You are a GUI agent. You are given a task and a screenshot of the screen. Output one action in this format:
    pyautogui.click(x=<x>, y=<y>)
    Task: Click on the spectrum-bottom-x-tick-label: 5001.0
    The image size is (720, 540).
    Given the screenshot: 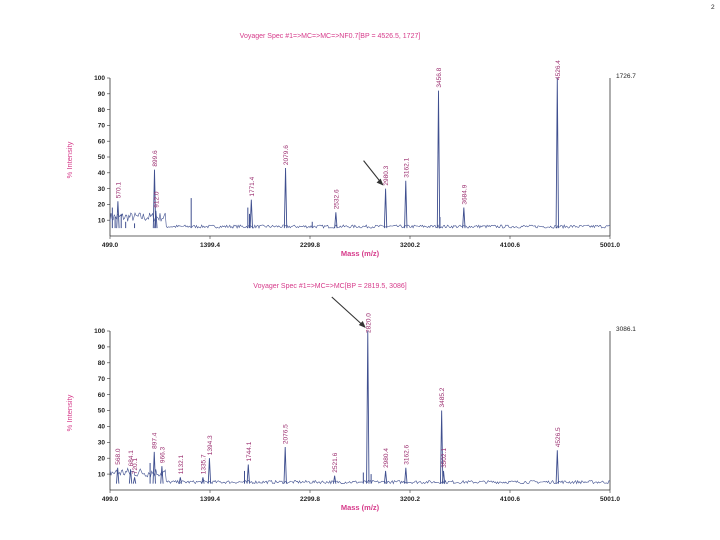 What is the action you would take?
    pyautogui.click(x=610, y=499)
    